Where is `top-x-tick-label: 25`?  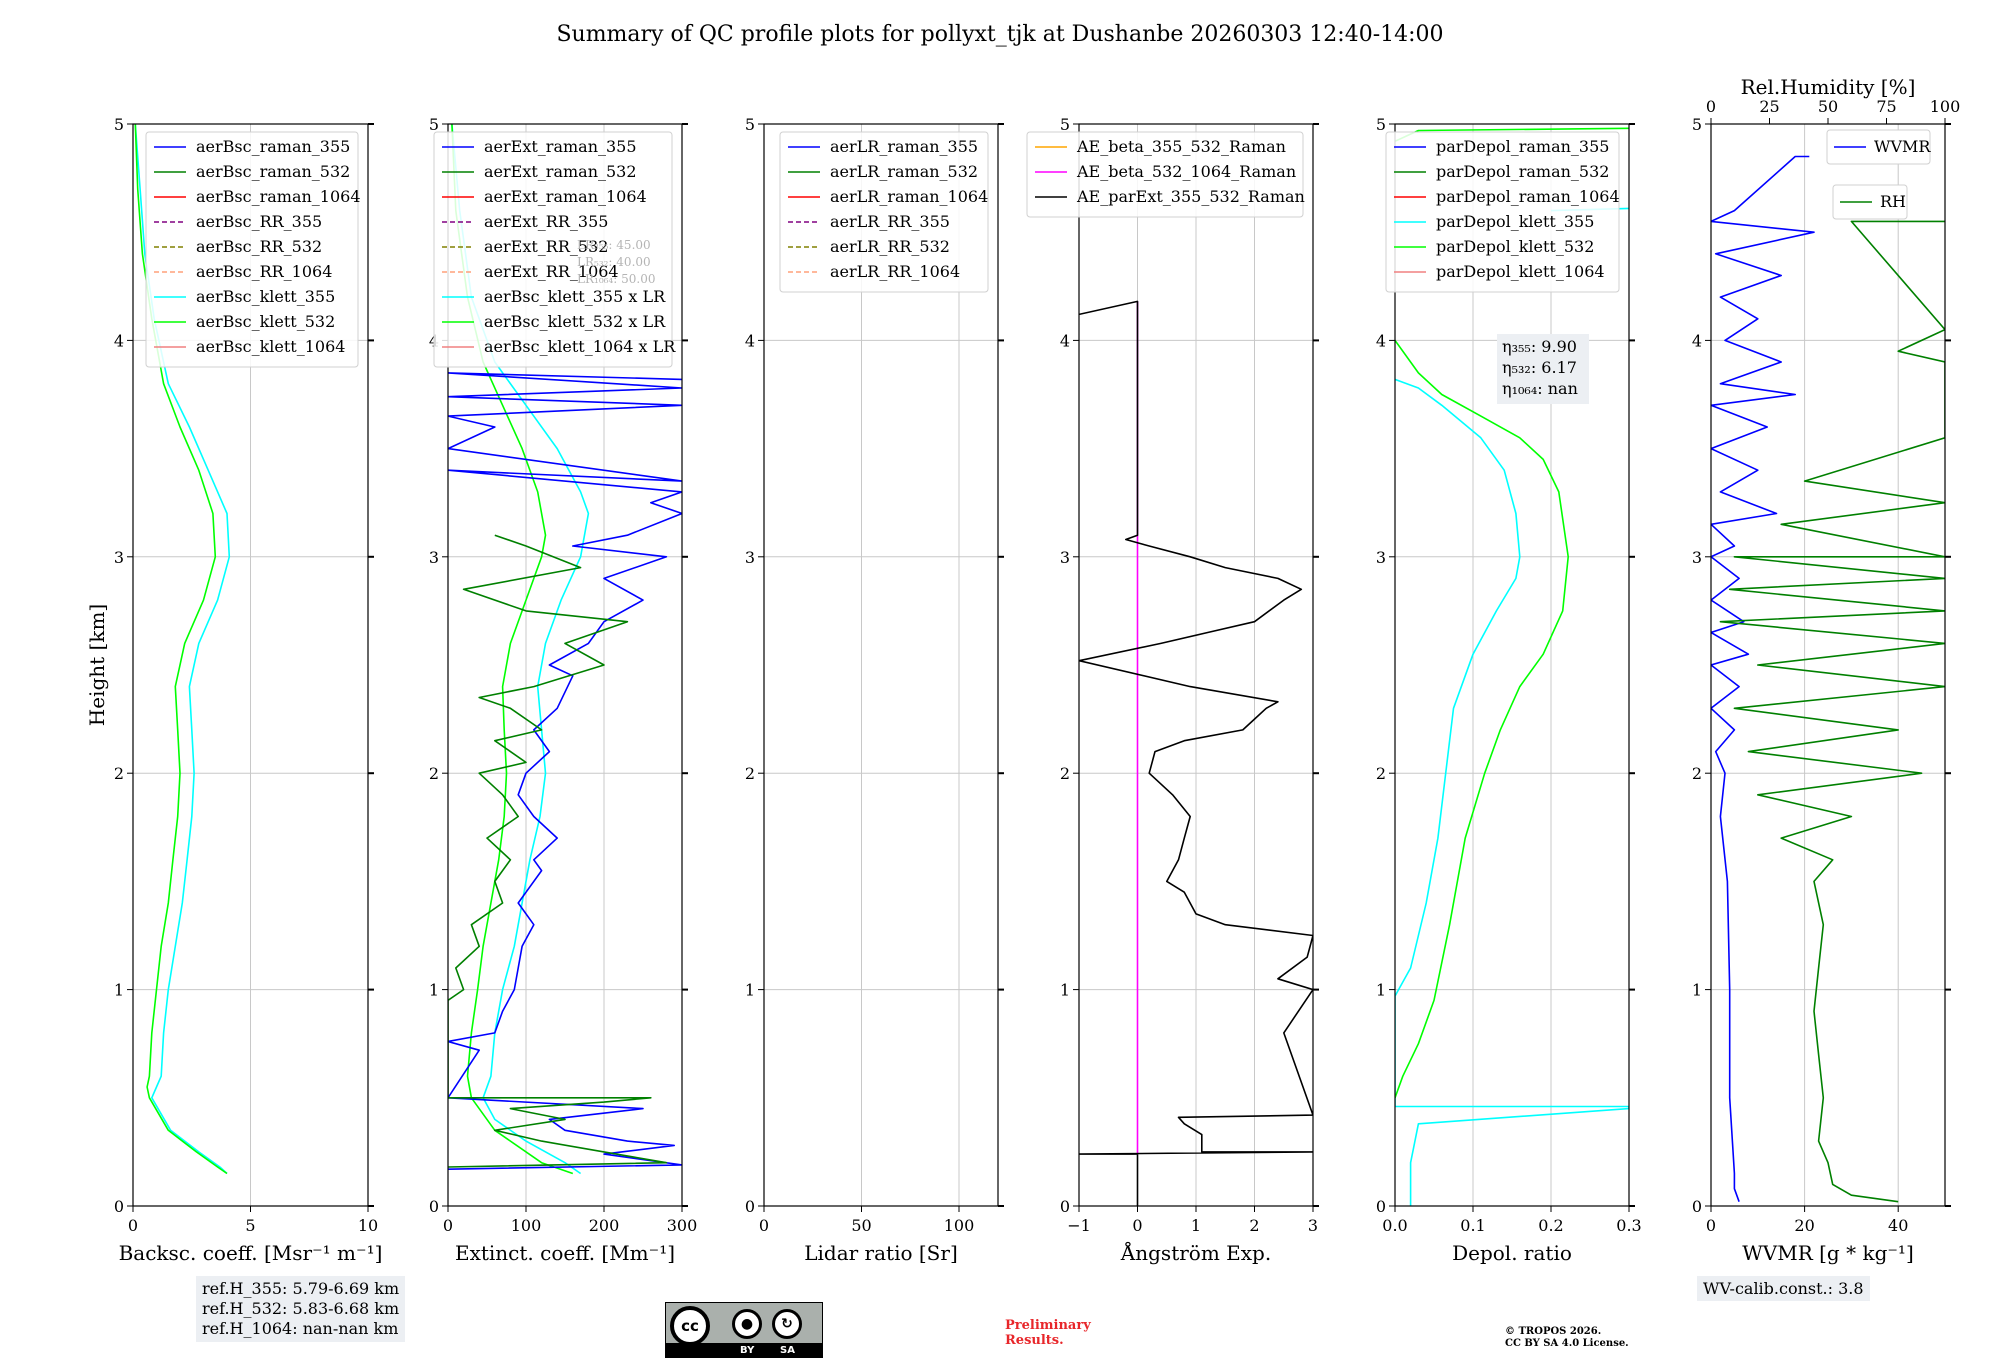
top-x-tick-label: 25 is located at coordinates (1769, 106).